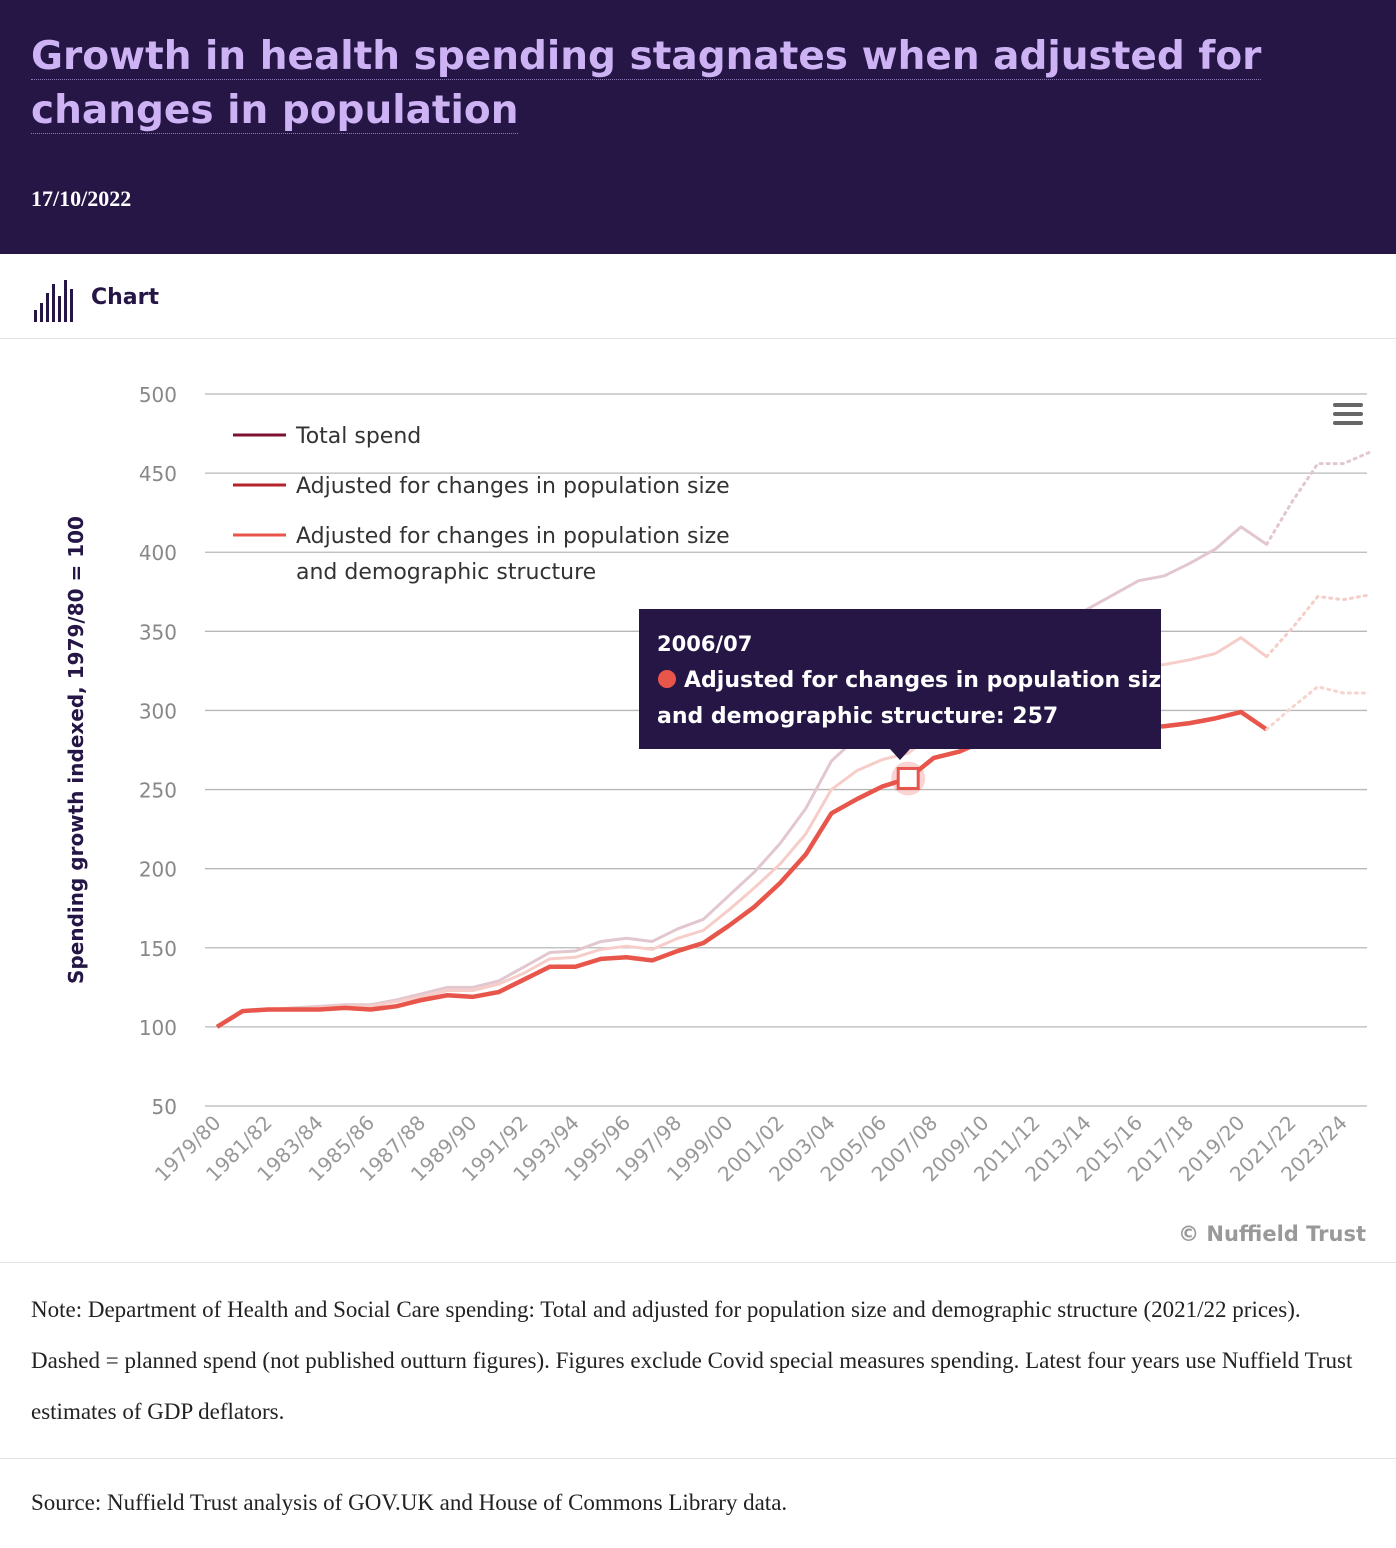  What do you see at coordinates (158, 395) in the screenshot?
I see `y-tick-label: 500` at bounding box center [158, 395].